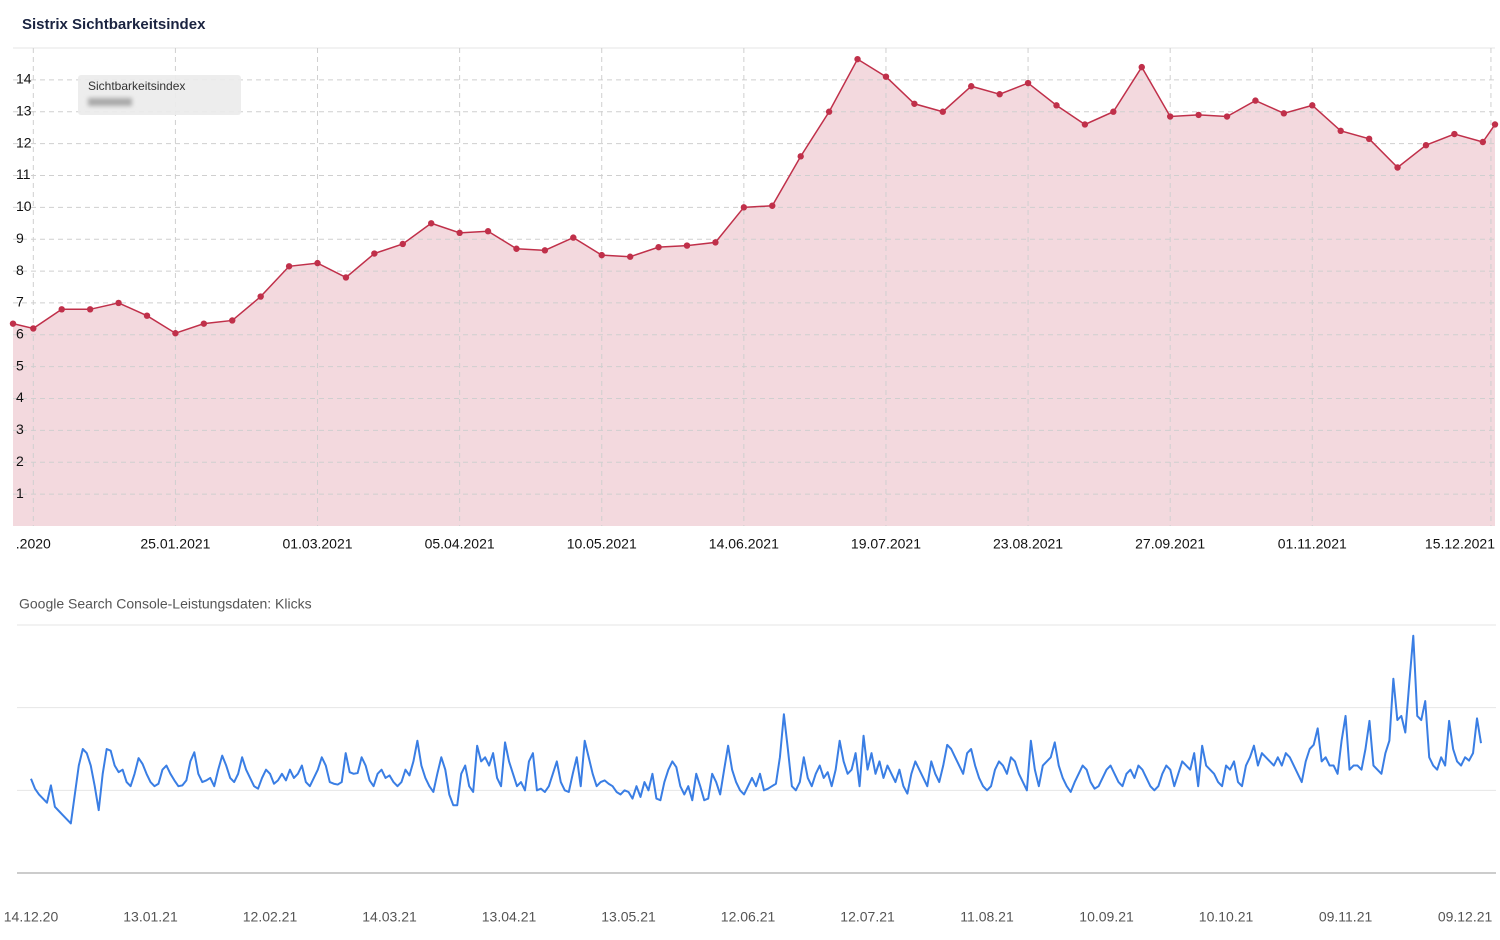 Image resolution: width=1500 pixels, height=940 pixels. What do you see at coordinates (110, 102) in the screenshot?
I see `legend-blurred-site` at bounding box center [110, 102].